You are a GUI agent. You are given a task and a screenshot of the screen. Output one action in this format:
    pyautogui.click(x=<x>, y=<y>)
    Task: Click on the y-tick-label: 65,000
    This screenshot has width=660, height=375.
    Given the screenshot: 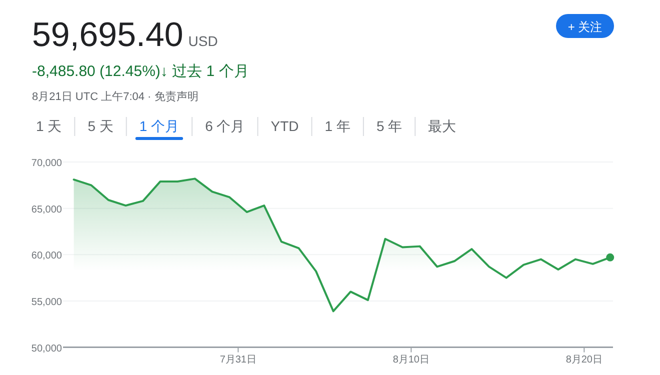 What is the action you would take?
    pyautogui.click(x=46, y=210)
    